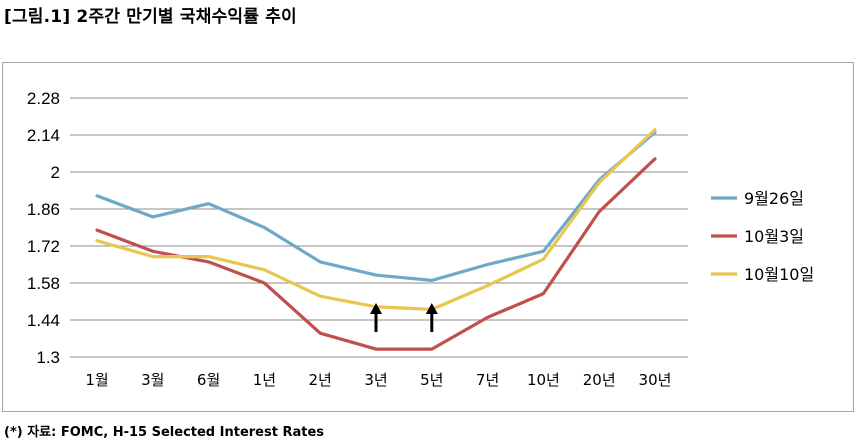 The width and height of the screenshot is (858, 442). Describe the element at coordinates (43, 98) in the screenshot. I see `y-tick-label: 2.28` at that location.